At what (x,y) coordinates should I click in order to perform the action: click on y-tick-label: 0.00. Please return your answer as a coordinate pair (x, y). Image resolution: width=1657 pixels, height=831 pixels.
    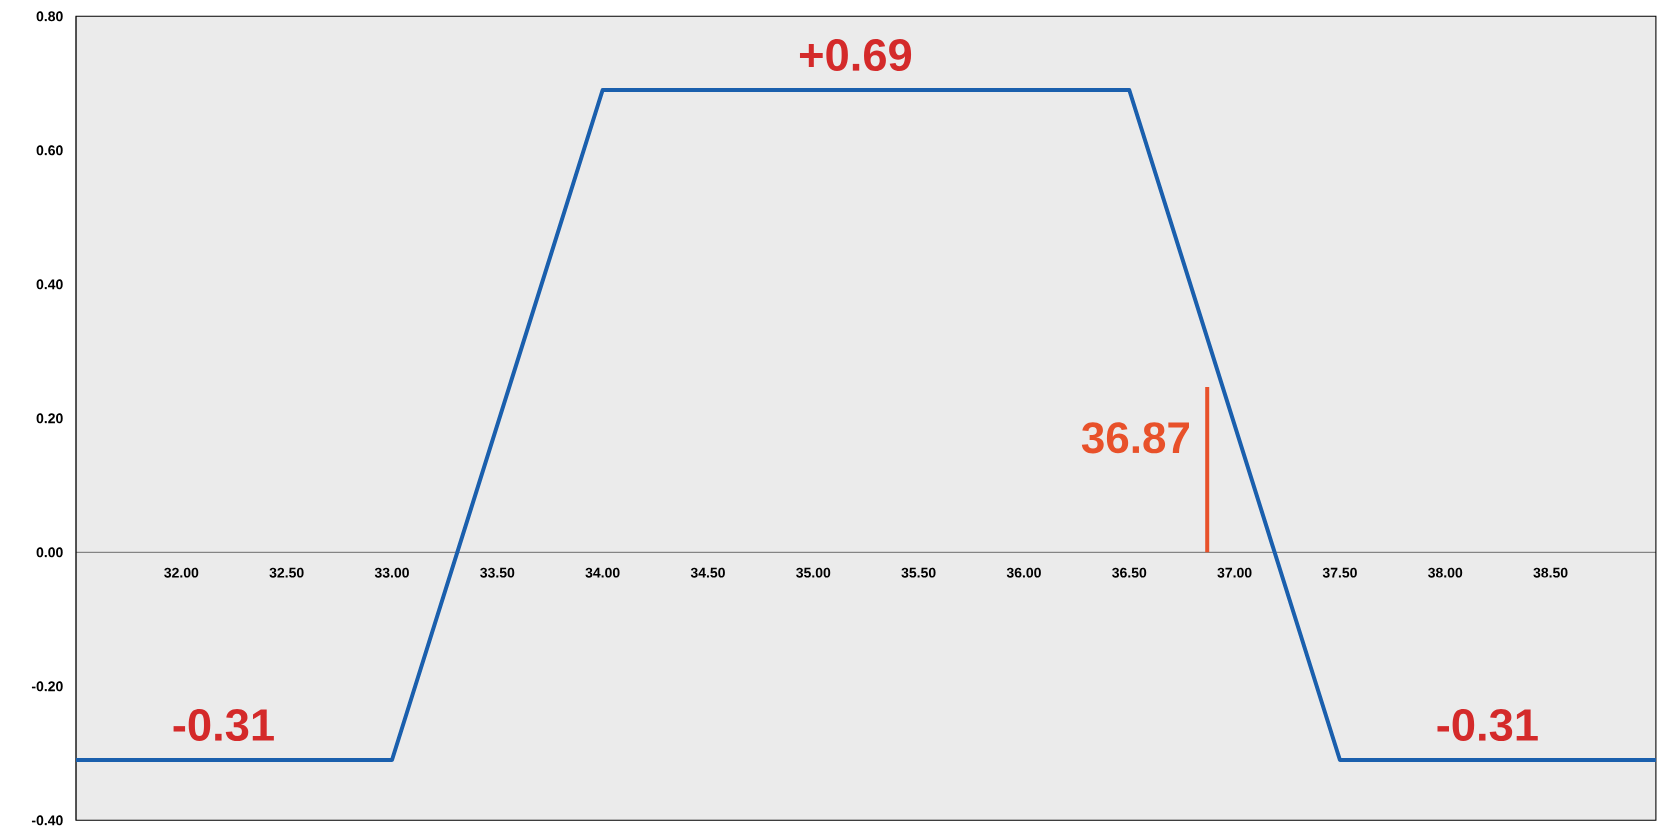
    Looking at the image, I should click on (49, 552).